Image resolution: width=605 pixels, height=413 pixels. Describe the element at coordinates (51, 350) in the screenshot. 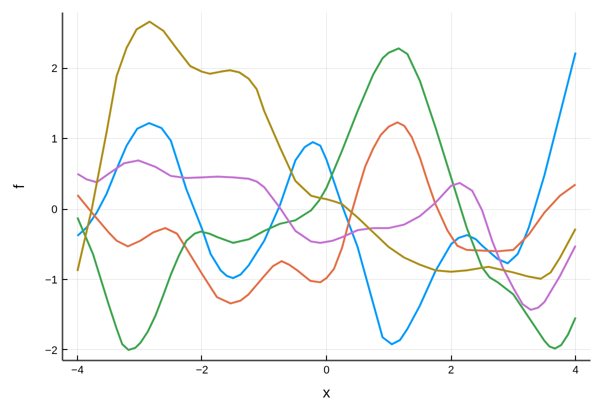

I see `y-tick-label: −2` at that location.